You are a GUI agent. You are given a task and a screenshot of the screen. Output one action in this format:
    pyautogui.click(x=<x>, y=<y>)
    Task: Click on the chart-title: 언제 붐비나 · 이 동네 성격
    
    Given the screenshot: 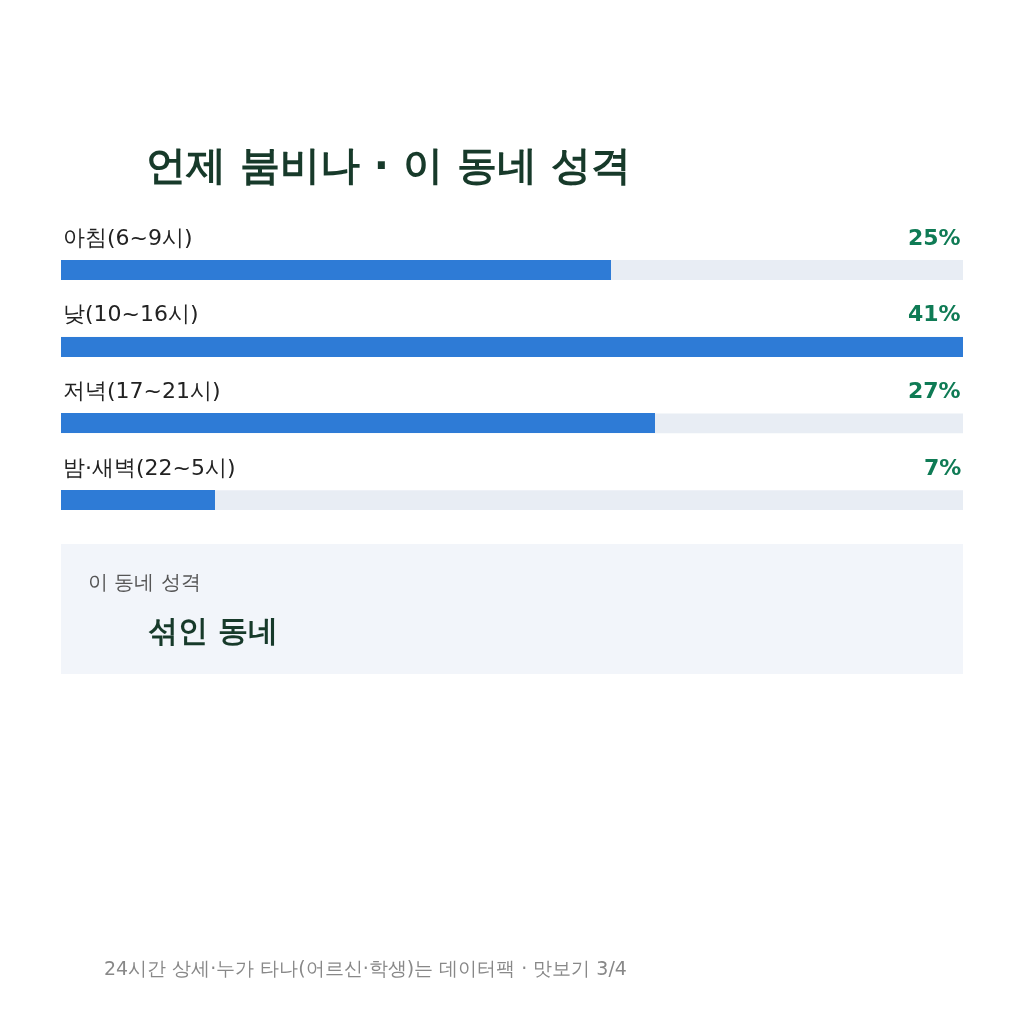 What is the action you would take?
    pyautogui.click(x=388, y=165)
    